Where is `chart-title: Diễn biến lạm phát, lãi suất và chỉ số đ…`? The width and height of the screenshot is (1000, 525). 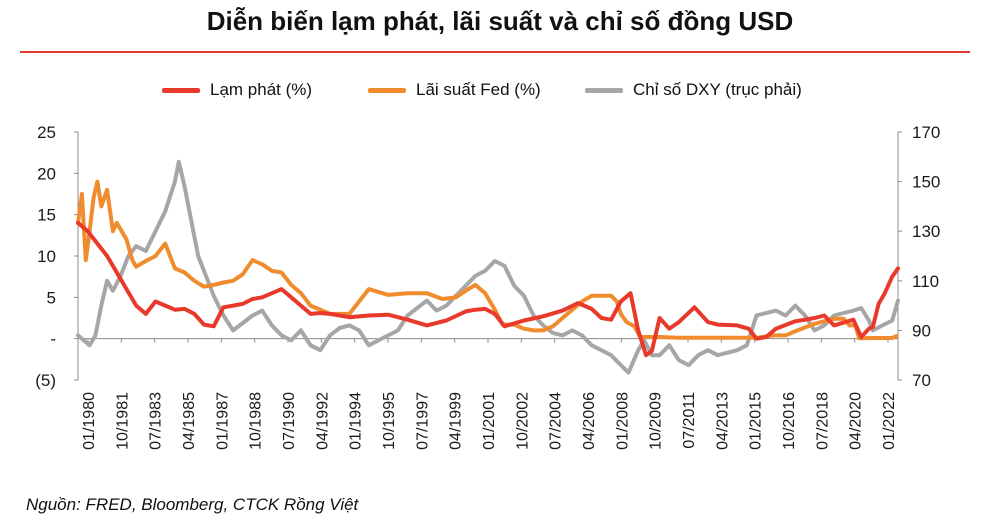
chart-title: Diễn biến lạm phát, lãi suất và chỉ số đ… is located at coordinates (500, 21).